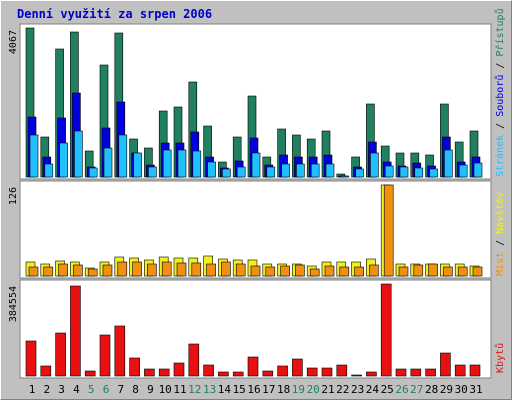 The image size is (512, 400). I want to click on legend-top: Stránek / Souborů / Přístupů, so click(500, 92).